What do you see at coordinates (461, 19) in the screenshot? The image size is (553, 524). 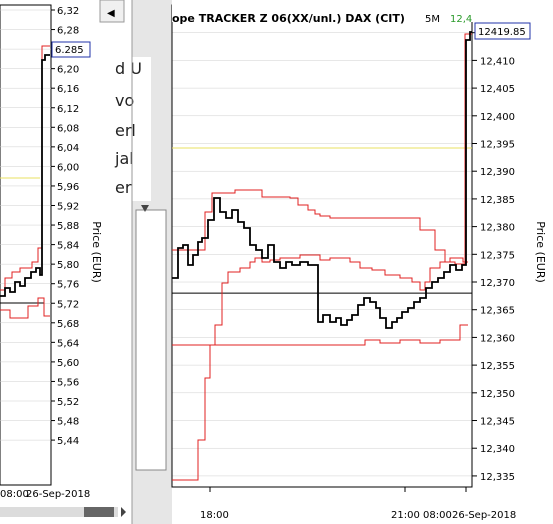 I see `last-price-partial: 12,4` at bounding box center [461, 19].